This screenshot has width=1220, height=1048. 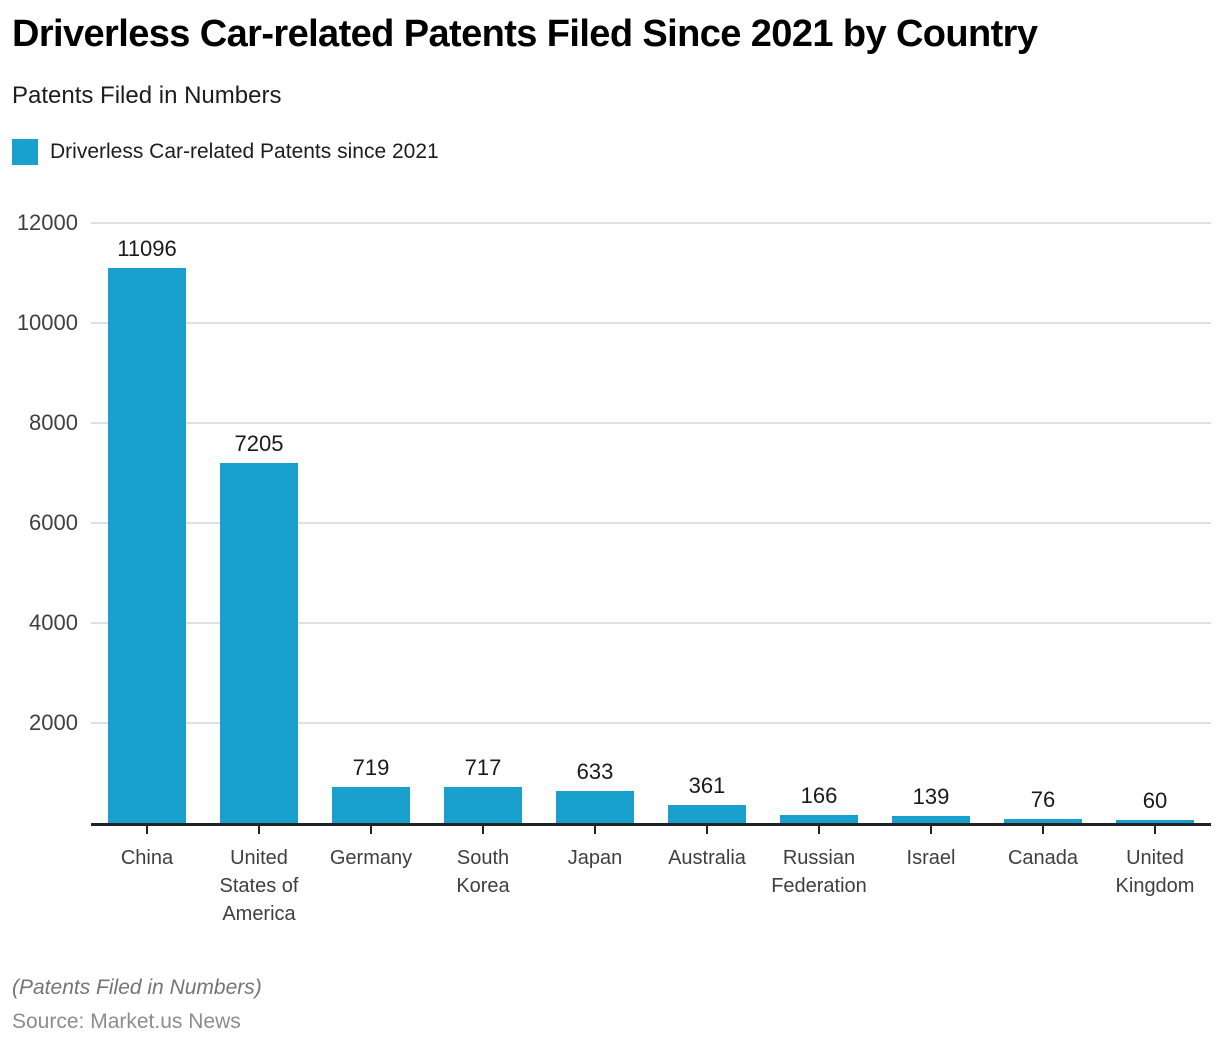 I want to click on bar-value-label: 60, so click(x=1155, y=800).